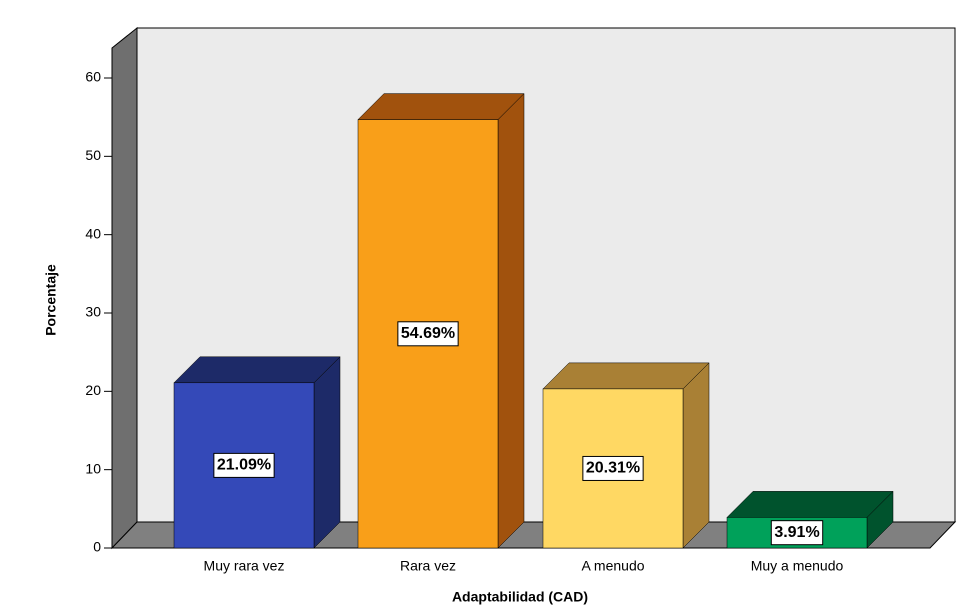 This screenshot has height=612, width=977. Describe the element at coordinates (93, 77) in the screenshot. I see `y-tick-label: 60` at that location.